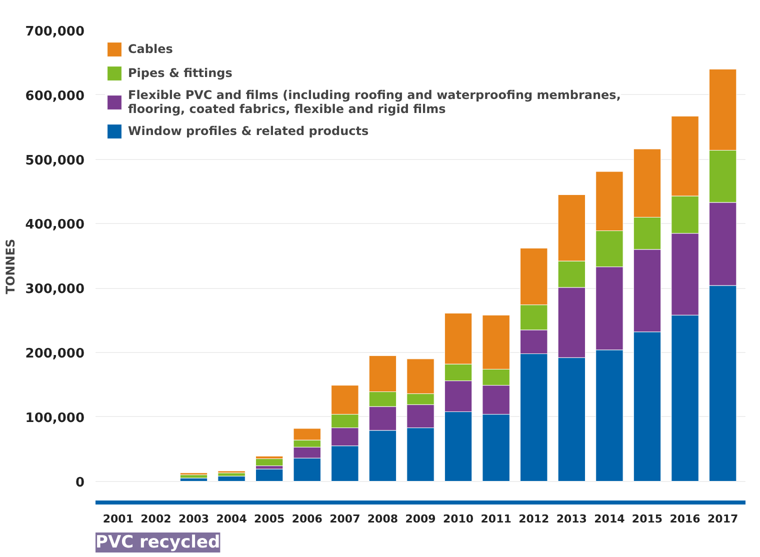  Describe the element at coordinates (374, 102) in the screenshot. I see `legend-label: Flexible PVC and films (including roofing and waterproofing membranes, flooring, coated fabrics, flexible and rigid films` at that location.